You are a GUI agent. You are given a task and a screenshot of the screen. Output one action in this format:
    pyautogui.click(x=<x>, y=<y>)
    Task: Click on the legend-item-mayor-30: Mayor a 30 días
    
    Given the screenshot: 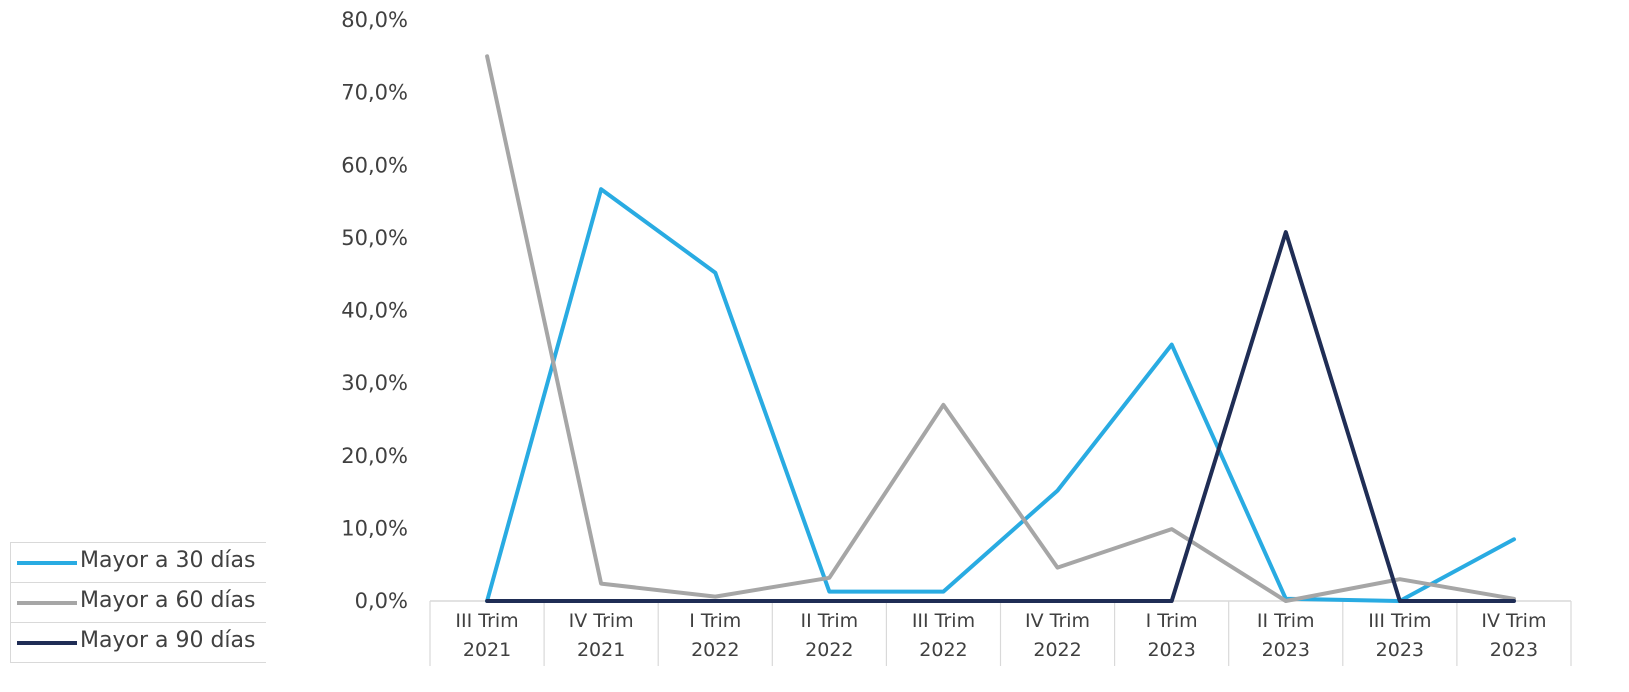 What is the action you would take?
    pyautogui.click(x=138, y=562)
    